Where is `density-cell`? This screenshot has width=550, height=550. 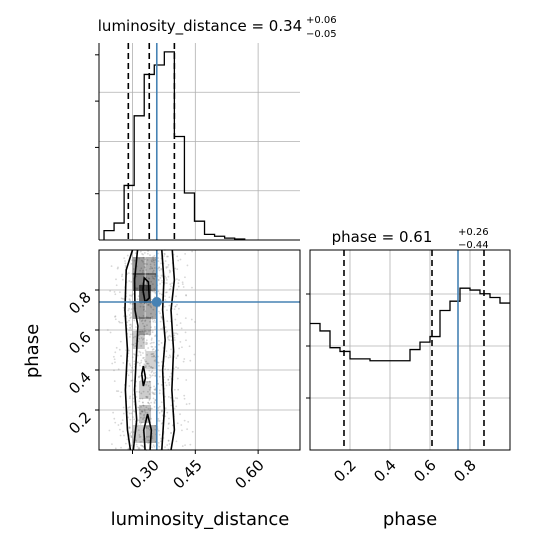 density-cell is located at coordinates (151, 360).